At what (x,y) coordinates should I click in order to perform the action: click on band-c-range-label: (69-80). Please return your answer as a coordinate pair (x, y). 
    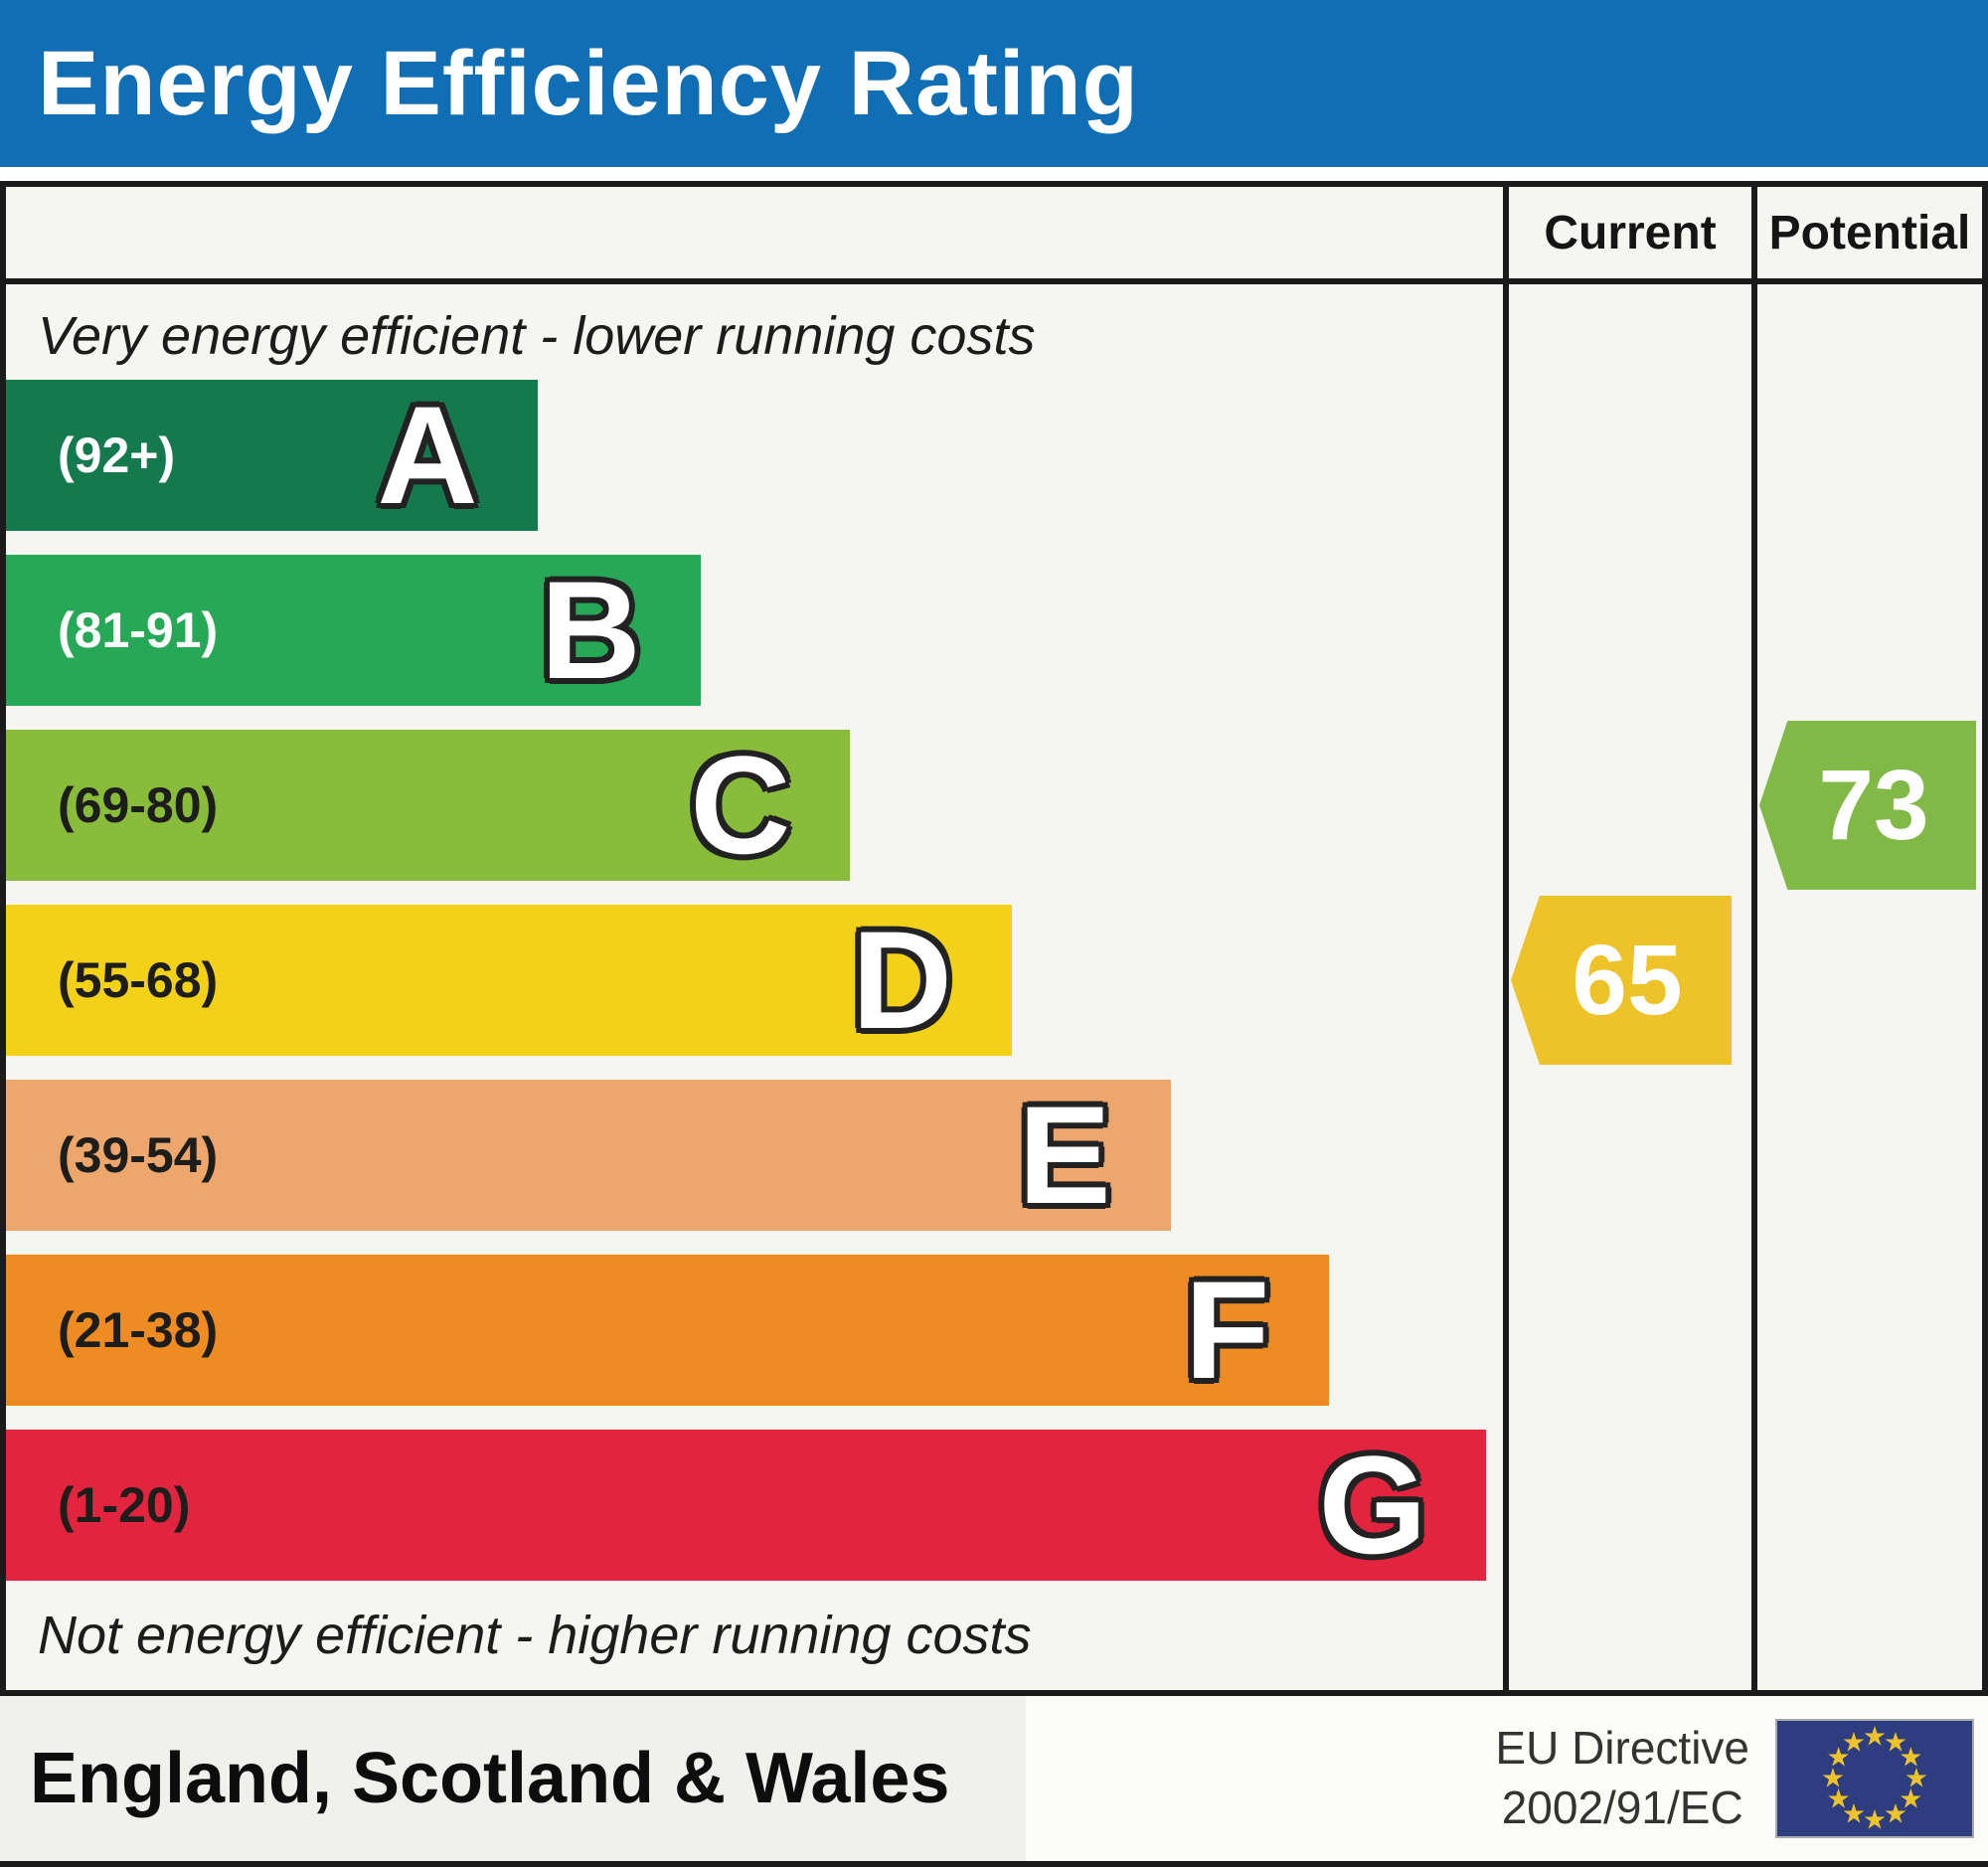
    Looking at the image, I should click on (138, 805).